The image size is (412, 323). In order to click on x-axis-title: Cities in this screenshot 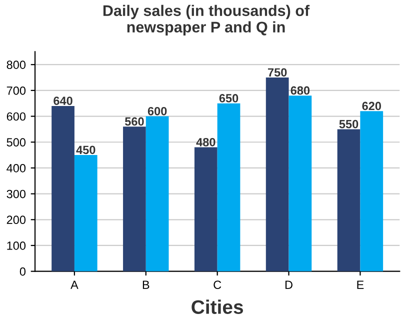, I will do `click(218, 307)`.